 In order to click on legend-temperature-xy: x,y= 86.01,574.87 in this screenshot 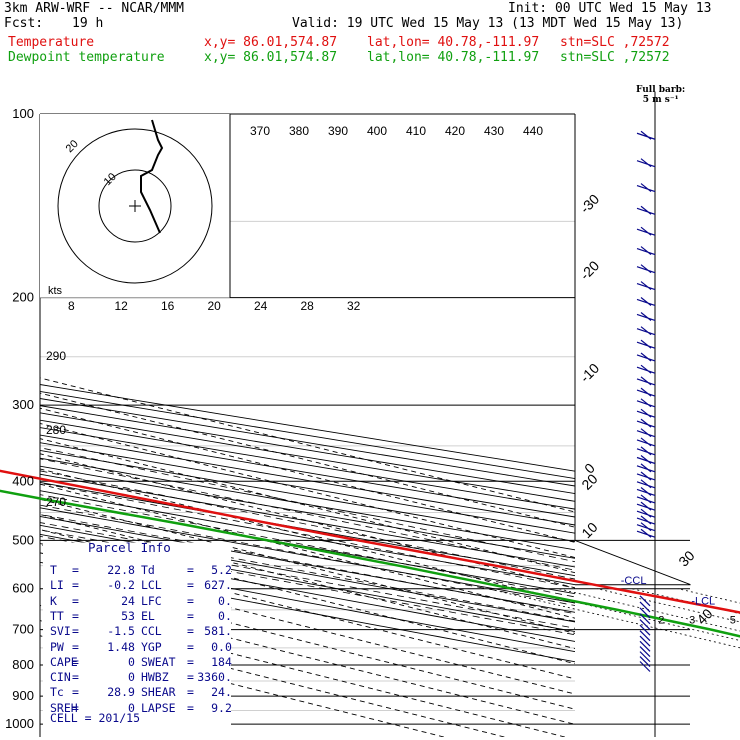, I will do `click(271, 42)`.